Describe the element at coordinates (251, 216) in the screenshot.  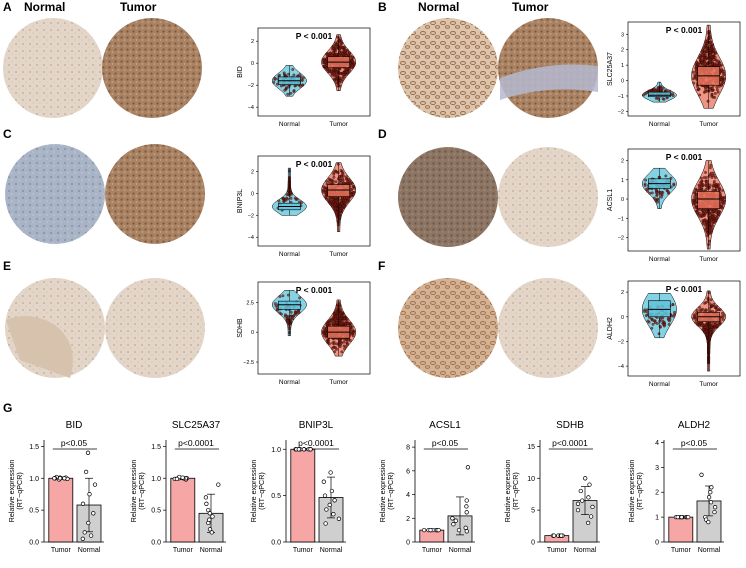
I see `y-tick-label: −2` at that location.